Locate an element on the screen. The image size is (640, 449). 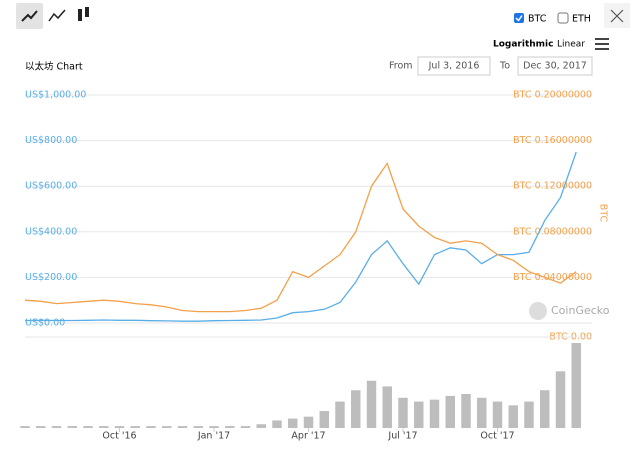
btc-checkbox is located at coordinates (519, 18).